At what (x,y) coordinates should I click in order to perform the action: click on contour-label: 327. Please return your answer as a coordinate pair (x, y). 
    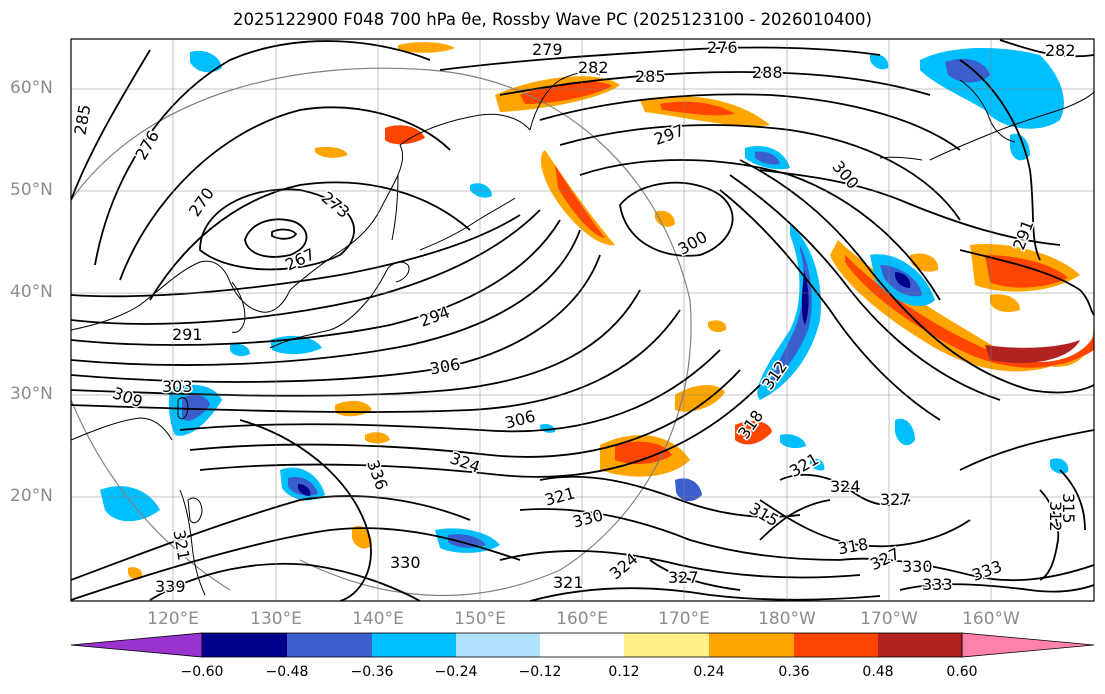
    Looking at the image, I should click on (683, 577).